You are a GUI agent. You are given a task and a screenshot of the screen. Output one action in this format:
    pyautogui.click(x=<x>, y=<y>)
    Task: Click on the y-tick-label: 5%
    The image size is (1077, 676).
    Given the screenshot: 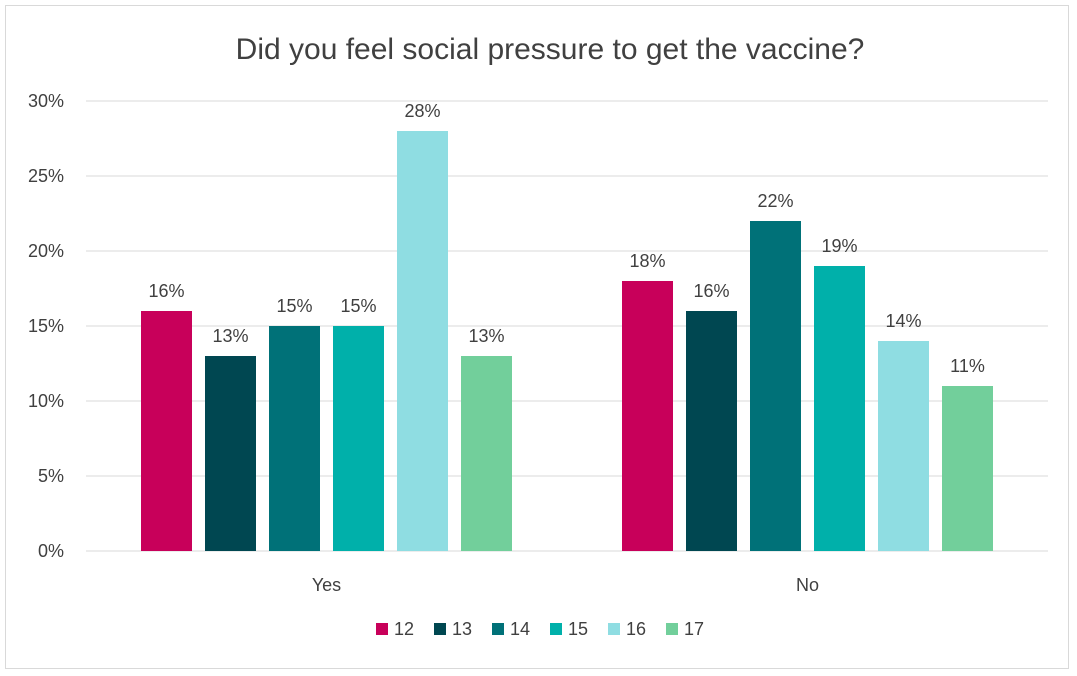 What is the action you would take?
    pyautogui.click(x=51, y=476)
    